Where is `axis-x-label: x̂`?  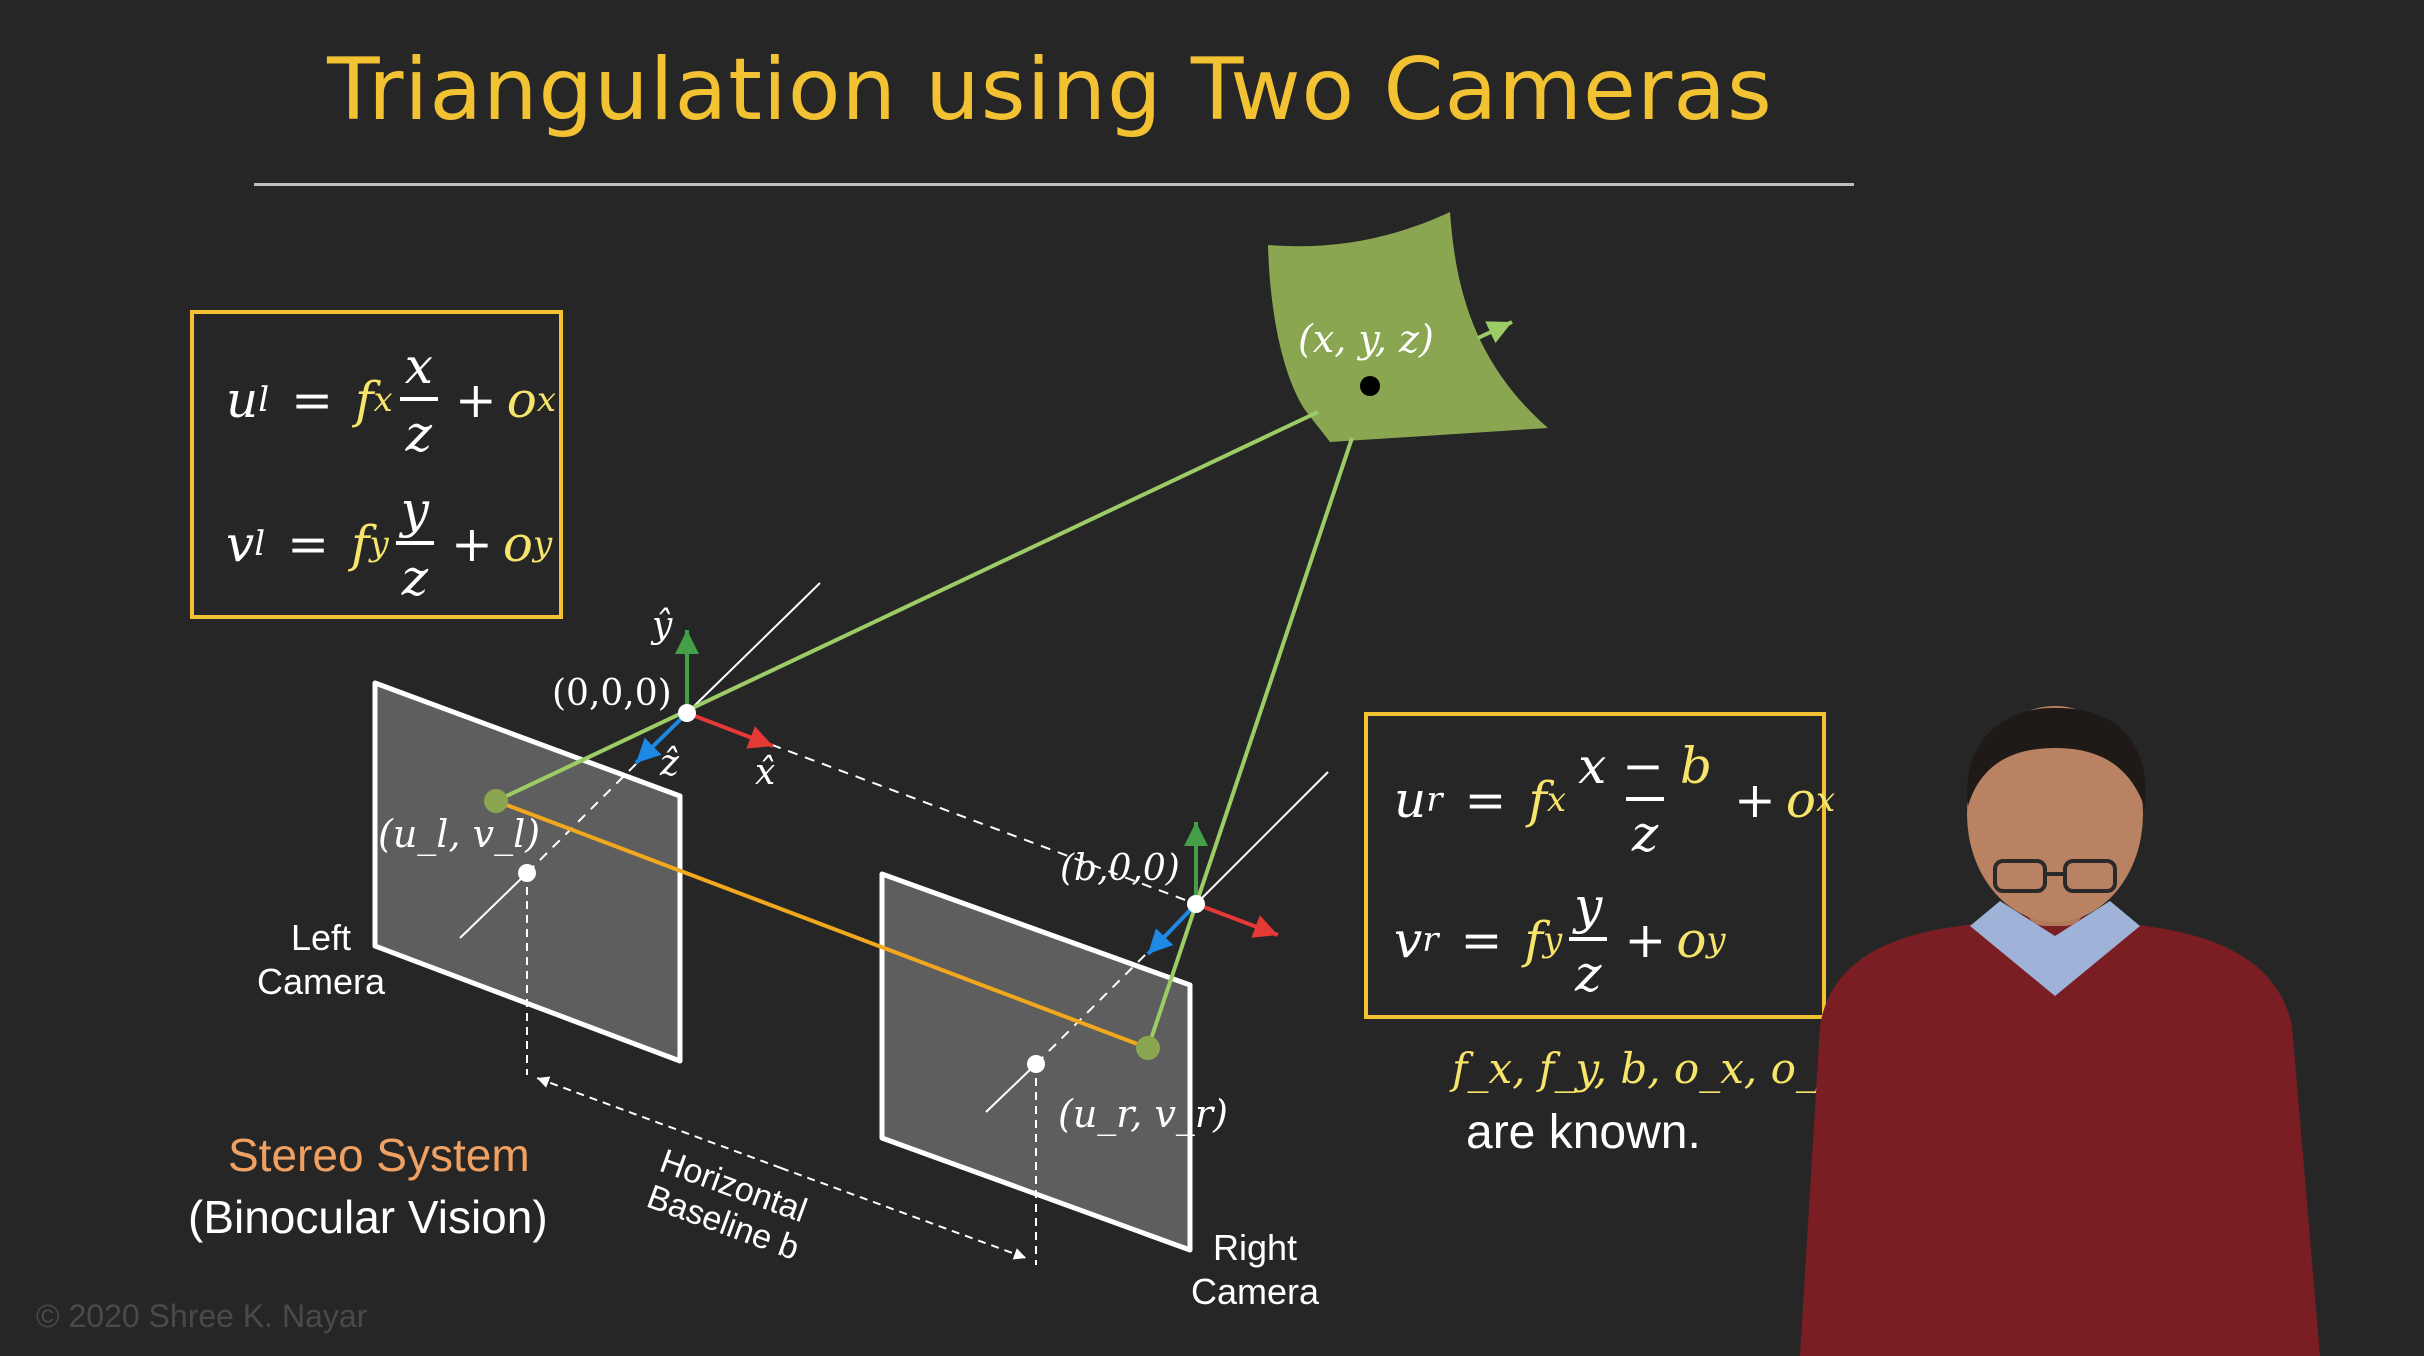
axis-x-label: x̂ is located at coordinates (765, 772).